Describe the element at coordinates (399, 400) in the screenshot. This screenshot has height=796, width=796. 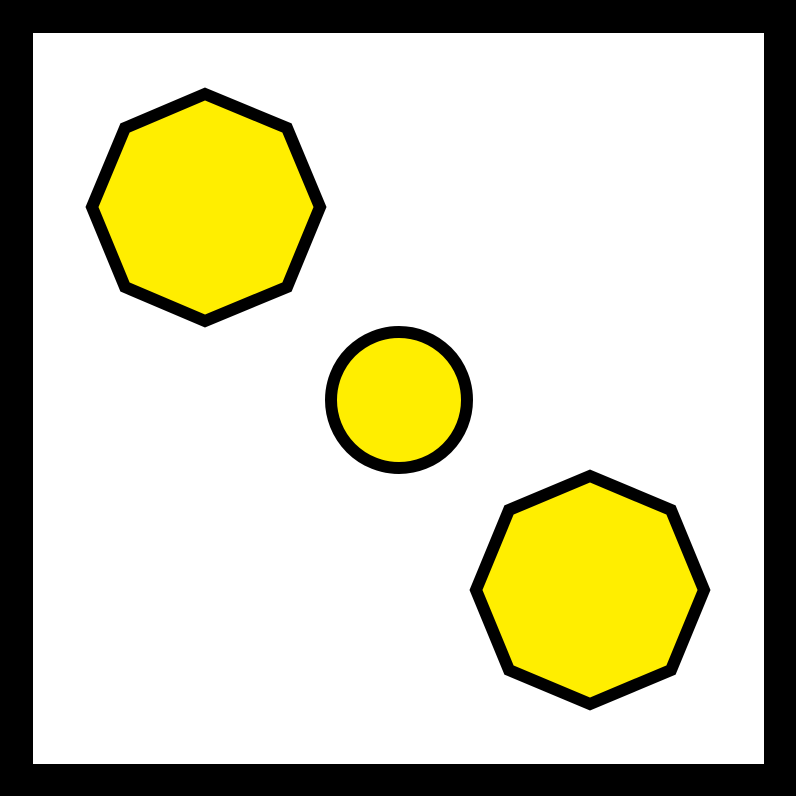
I see `circle-center` at that location.